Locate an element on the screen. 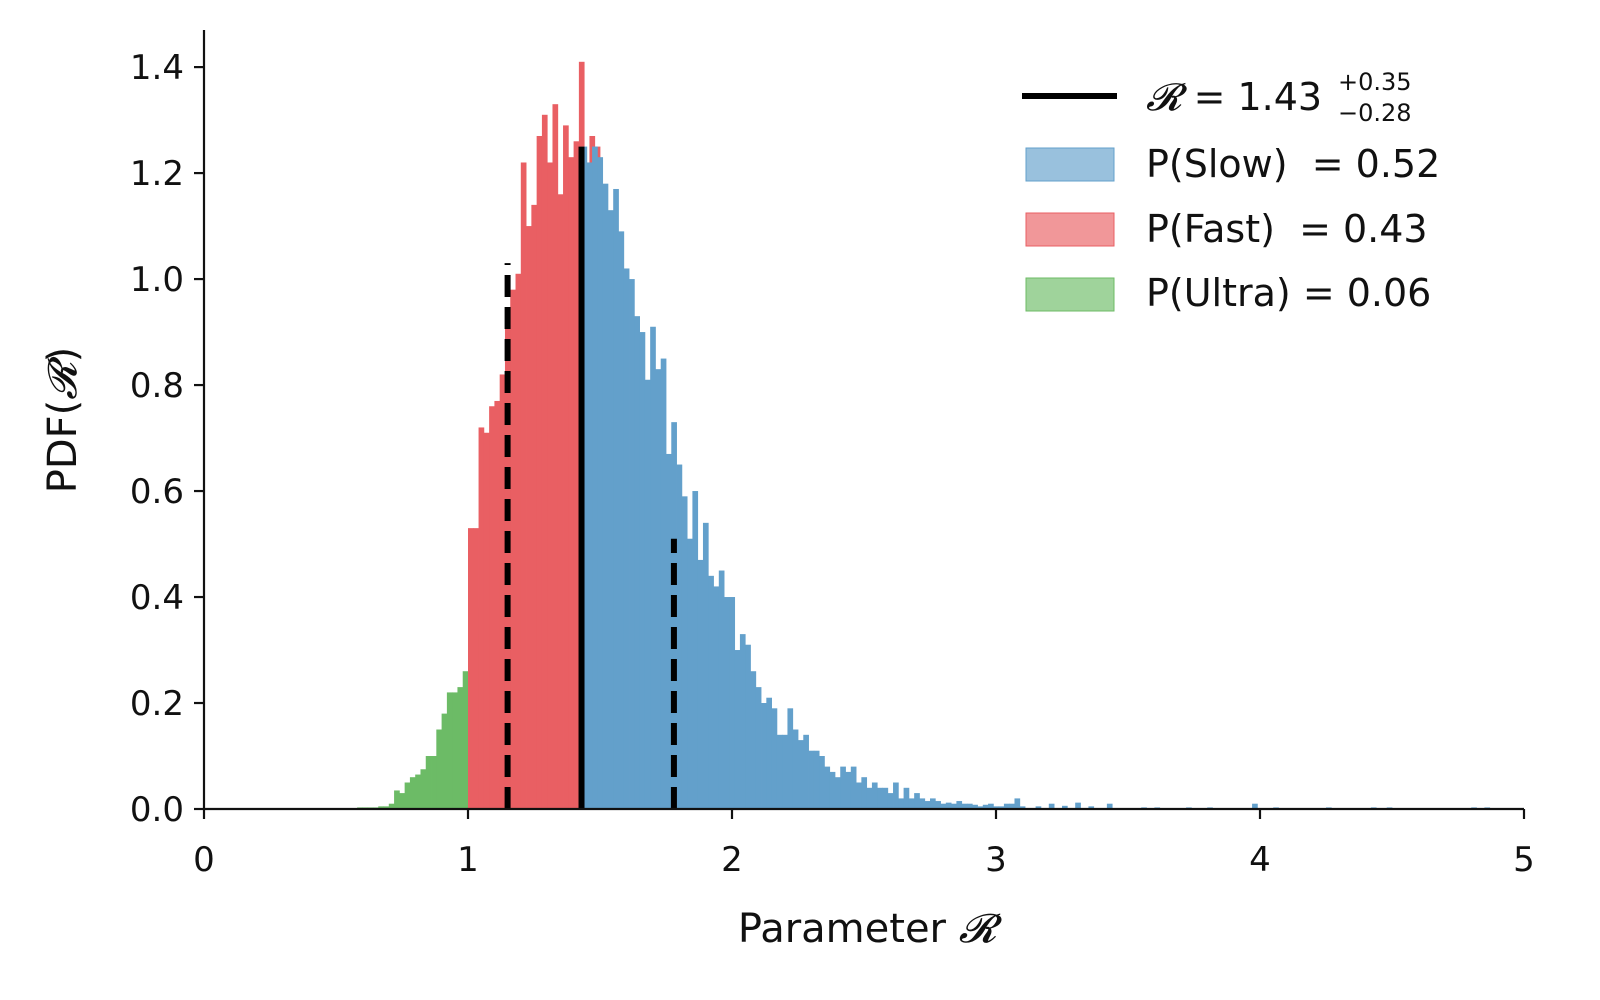 This screenshot has height=1000, width=1600. x-axis-title-text: Parameter is located at coordinates (848, 929).